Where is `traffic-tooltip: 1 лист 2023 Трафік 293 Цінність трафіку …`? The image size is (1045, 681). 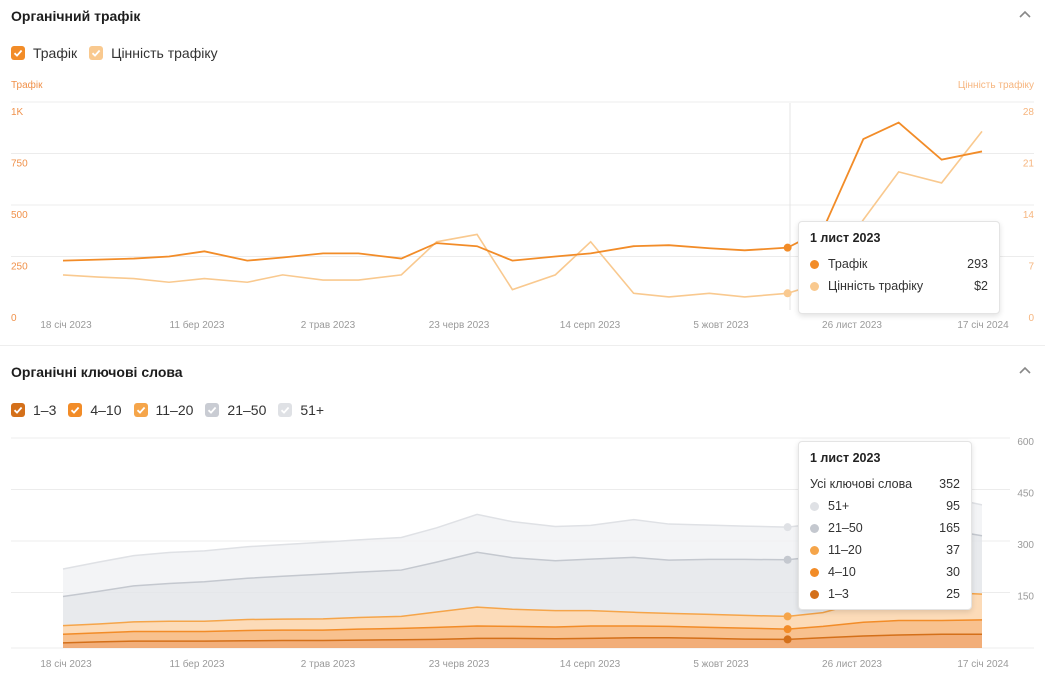 traffic-tooltip: 1 лист 2023 Трафік 293 Цінність трафіку … is located at coordinates (899, 267).